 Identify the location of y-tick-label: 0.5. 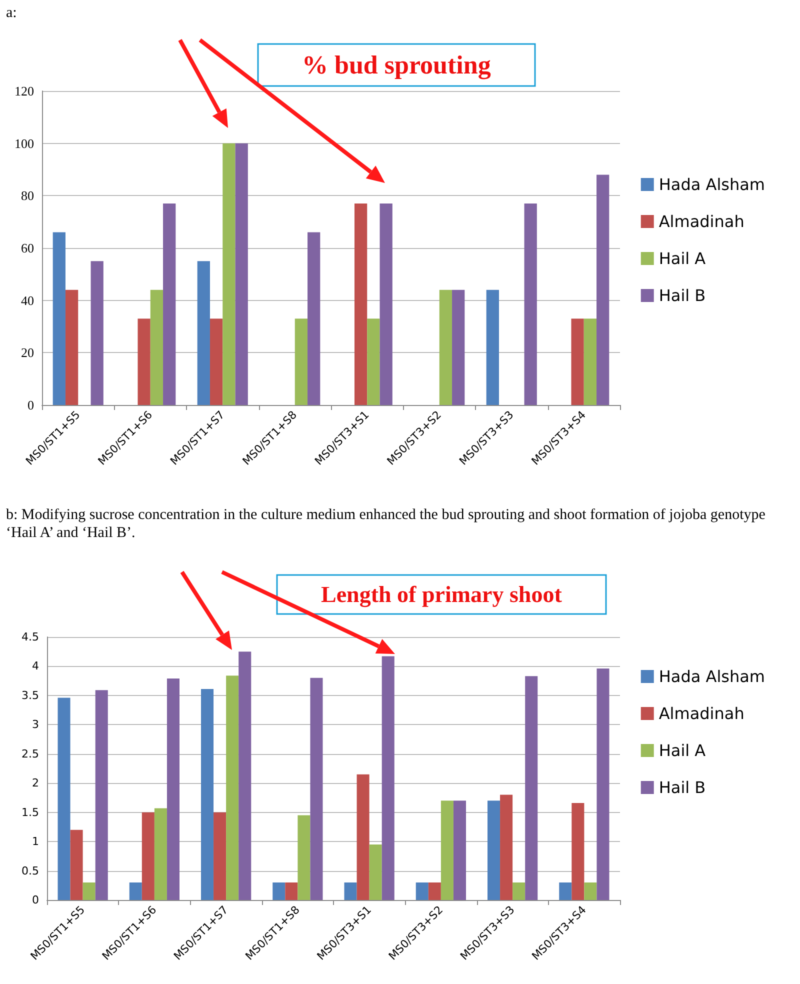
(30, 871).